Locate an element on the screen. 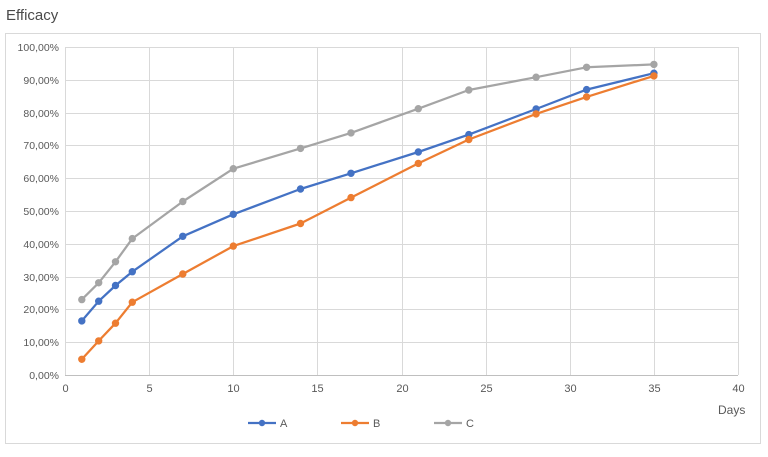  legend-label: B is located at coordinates (376, 424).